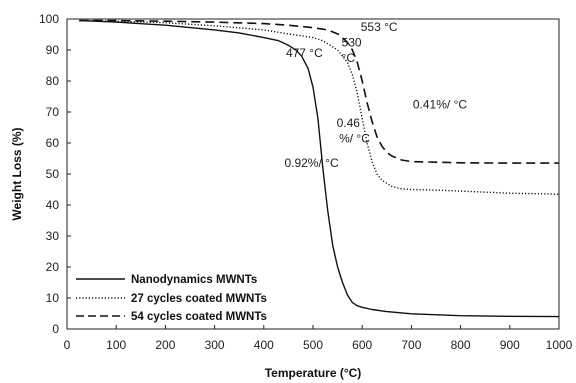 The height and width of the screenshot is (383, 576). Describe the element at coordinates (304, 53) in the screenshot. I see `annotation-label: 477 °C` at that location.